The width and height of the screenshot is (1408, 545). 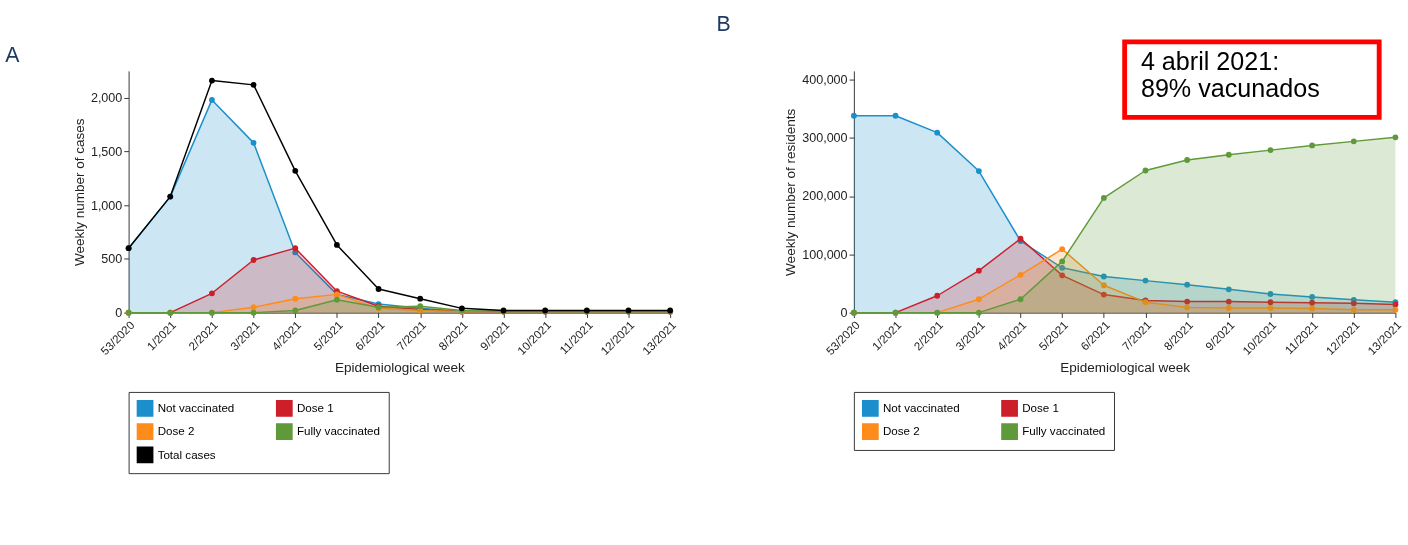 What do you see at coordinates (791, 192) in the screenshot?
I see `y-axis-title: Weekly number of residents` at bounding box center [791, 192].